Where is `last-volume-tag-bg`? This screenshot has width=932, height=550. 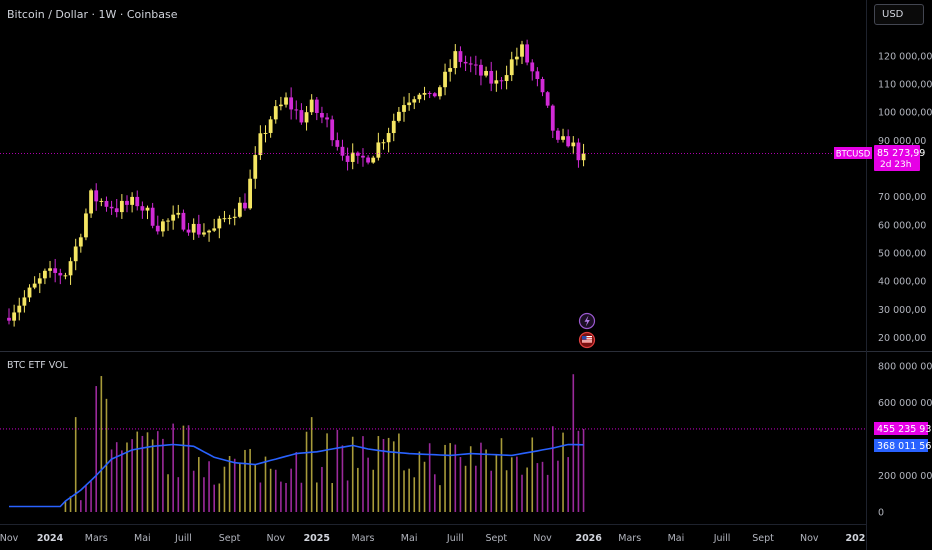
last-volume-tag-bg is located at coordinates (901, 428).